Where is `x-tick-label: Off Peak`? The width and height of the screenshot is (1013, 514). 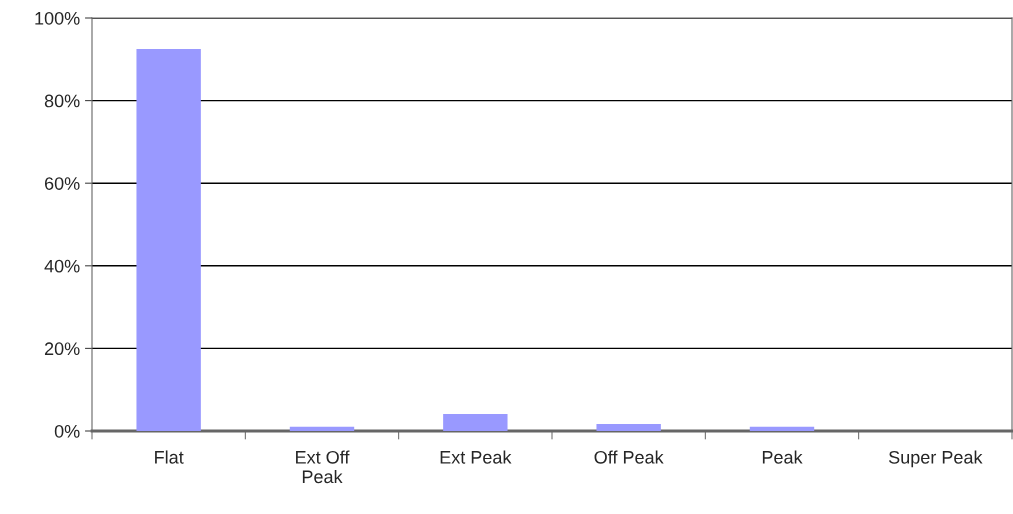
x-tick-label: Off Peak is located at coordinates (629, 457).